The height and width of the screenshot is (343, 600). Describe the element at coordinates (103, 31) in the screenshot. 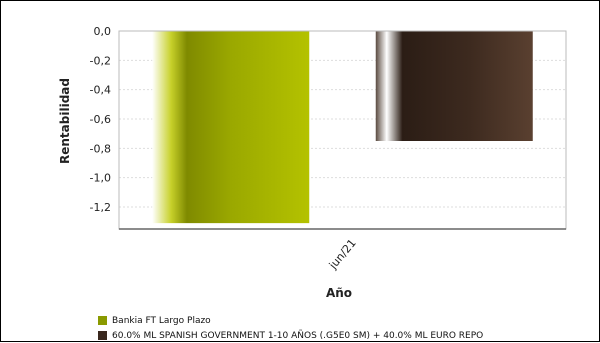

I see `y-tick-label: 0,0` at that location.